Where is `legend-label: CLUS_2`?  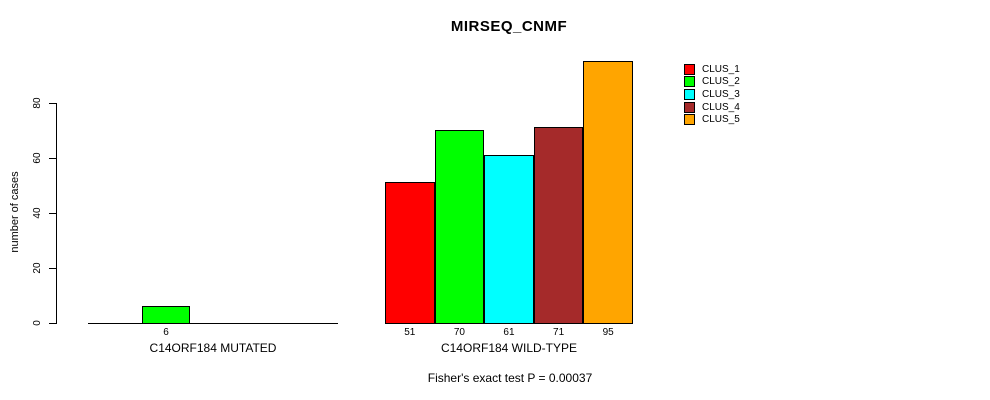
legend-label: CLUS_2 is located at coordinates (721, 82).